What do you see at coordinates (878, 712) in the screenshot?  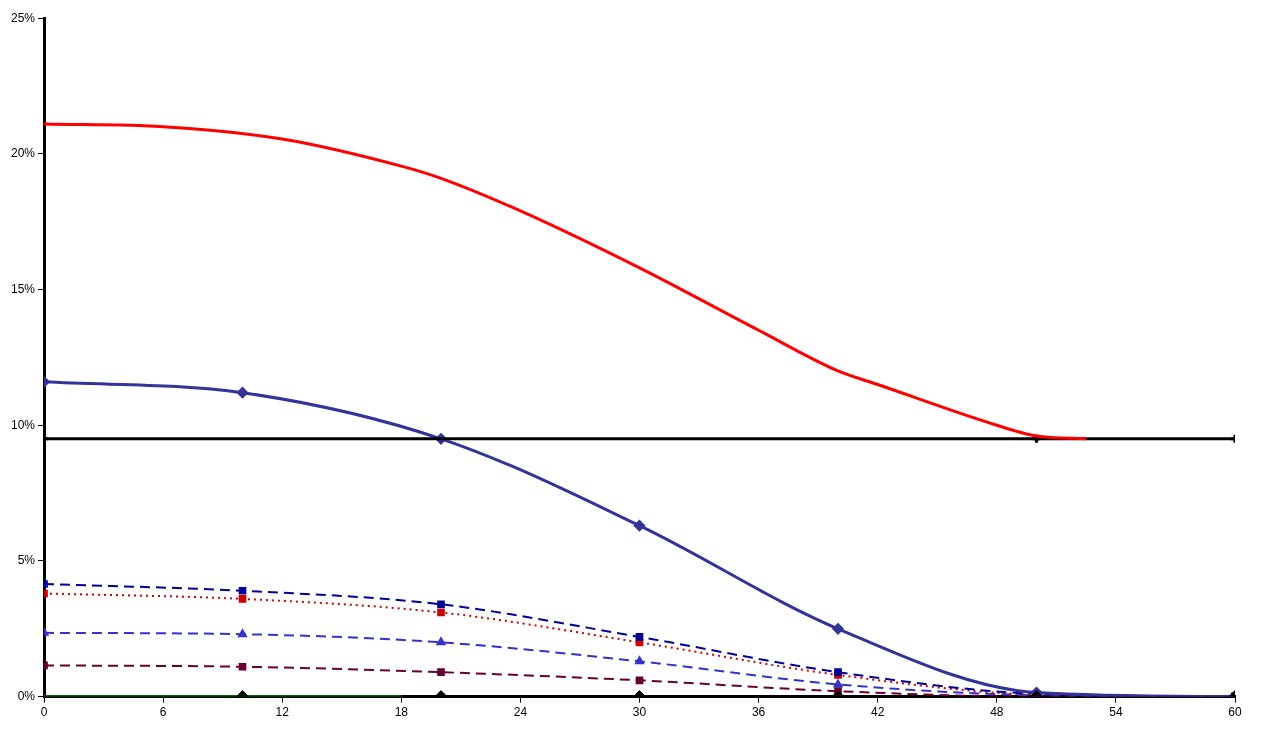 I see `x-tick-label: 42` at bounding box center [878, 712].